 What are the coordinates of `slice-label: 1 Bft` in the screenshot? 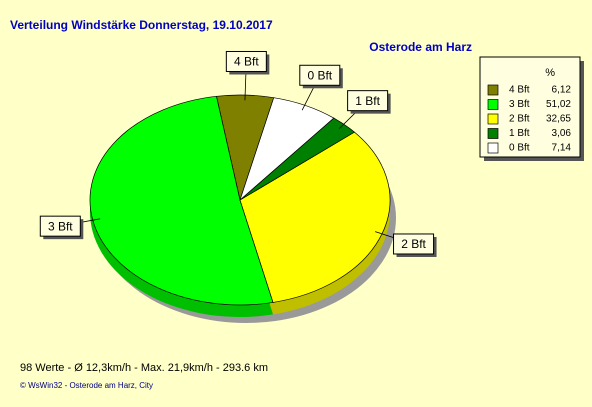 It's located at (367, 101).